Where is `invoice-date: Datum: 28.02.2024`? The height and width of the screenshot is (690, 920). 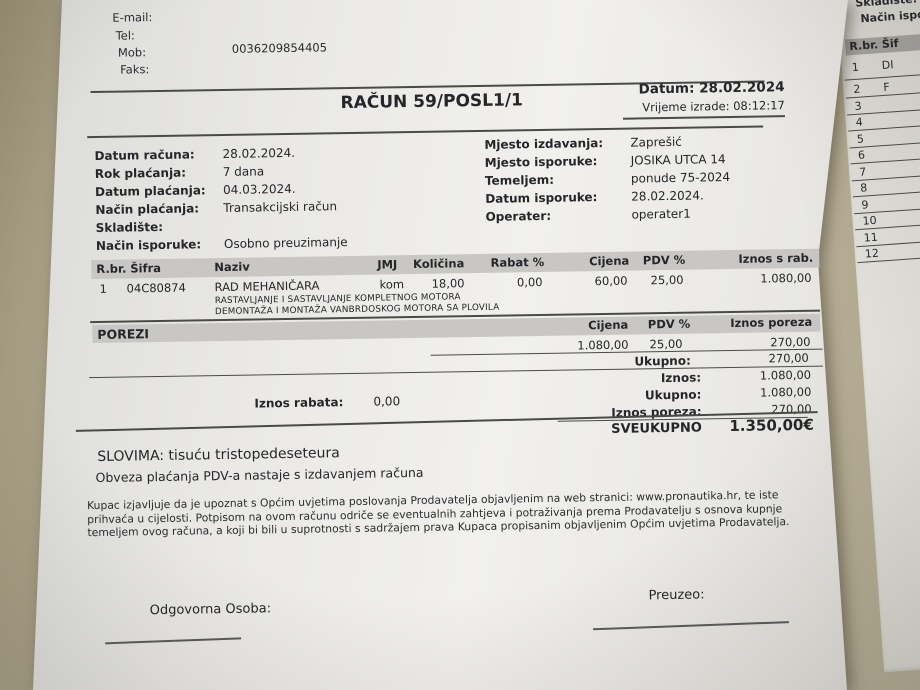
invoice-date: Datum: 28.02.2024 is located at coordinates (711, 88).